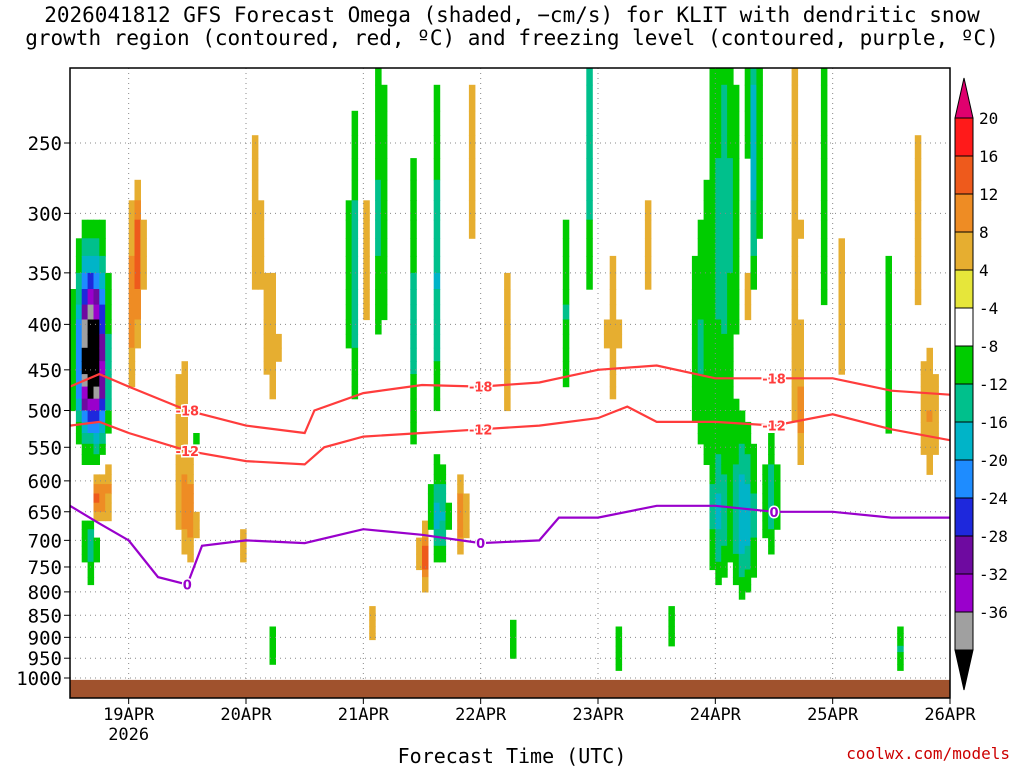 The width and height of the screenshot is (1024, 768). Describe the element at coordinates (45, 593) in the screenshot. I see `y-tick-label: 800` at that location.